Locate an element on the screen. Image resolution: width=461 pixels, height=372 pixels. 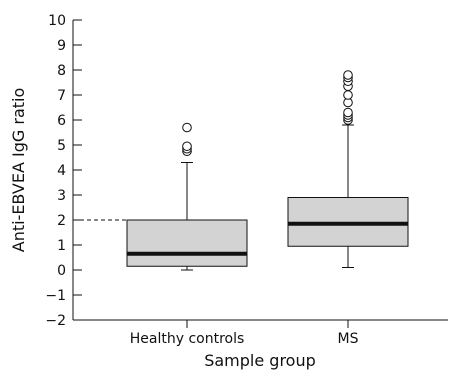
y-tick-label: 5 is located at coordinates (61, 146).